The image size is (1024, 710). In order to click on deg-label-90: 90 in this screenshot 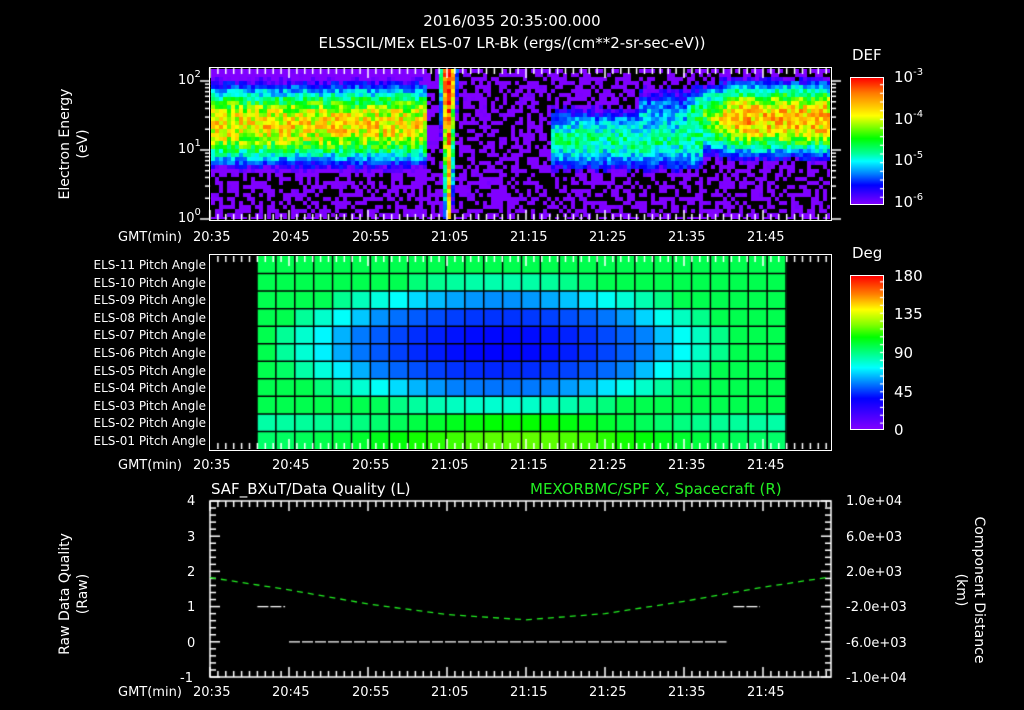, I will do `click(904, 353)`.